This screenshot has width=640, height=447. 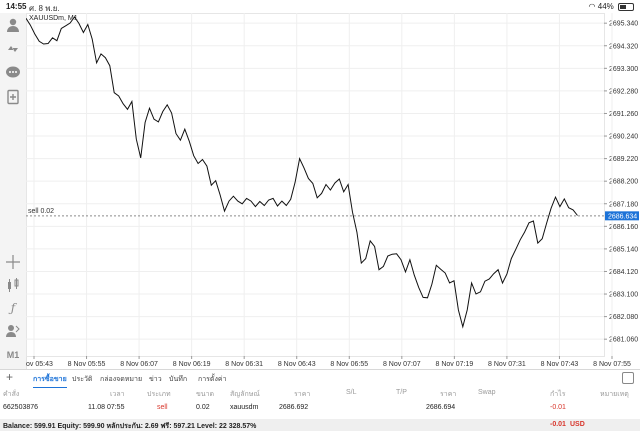 What do you see at coordinates (13, 331) in the screenshot?
I see `objects-icon` at bounding box center [13, 331].